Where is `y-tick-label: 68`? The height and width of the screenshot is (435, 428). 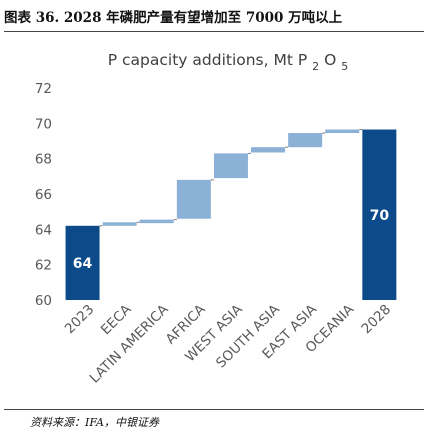
y-tick-label: 68 is located at coordinates (43, 160).